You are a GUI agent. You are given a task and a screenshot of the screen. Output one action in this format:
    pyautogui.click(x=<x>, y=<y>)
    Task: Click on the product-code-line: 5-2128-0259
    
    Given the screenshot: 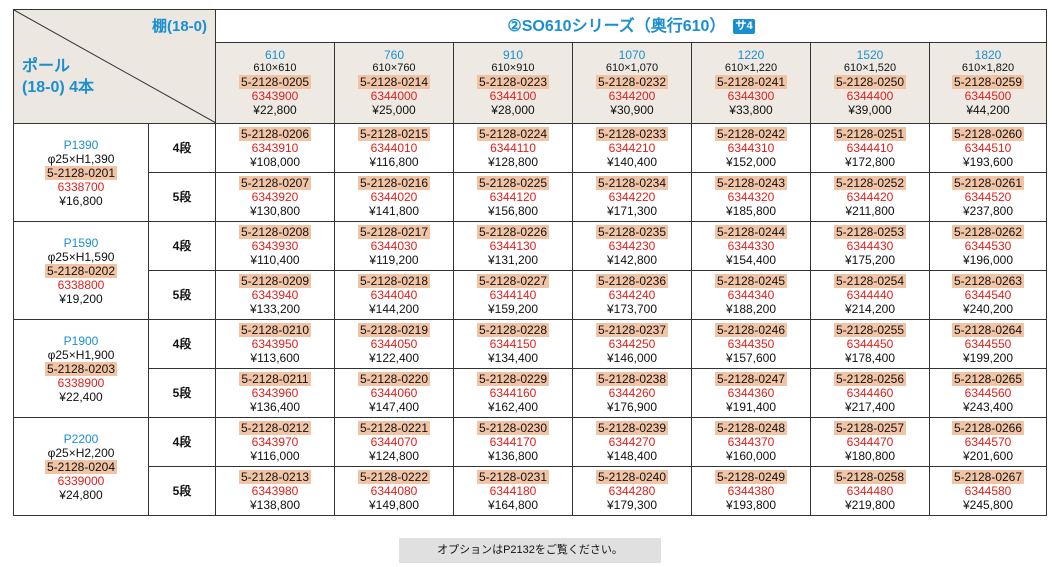 What is the action you would take?
    pyautogui.click(x=988, y=82)
    